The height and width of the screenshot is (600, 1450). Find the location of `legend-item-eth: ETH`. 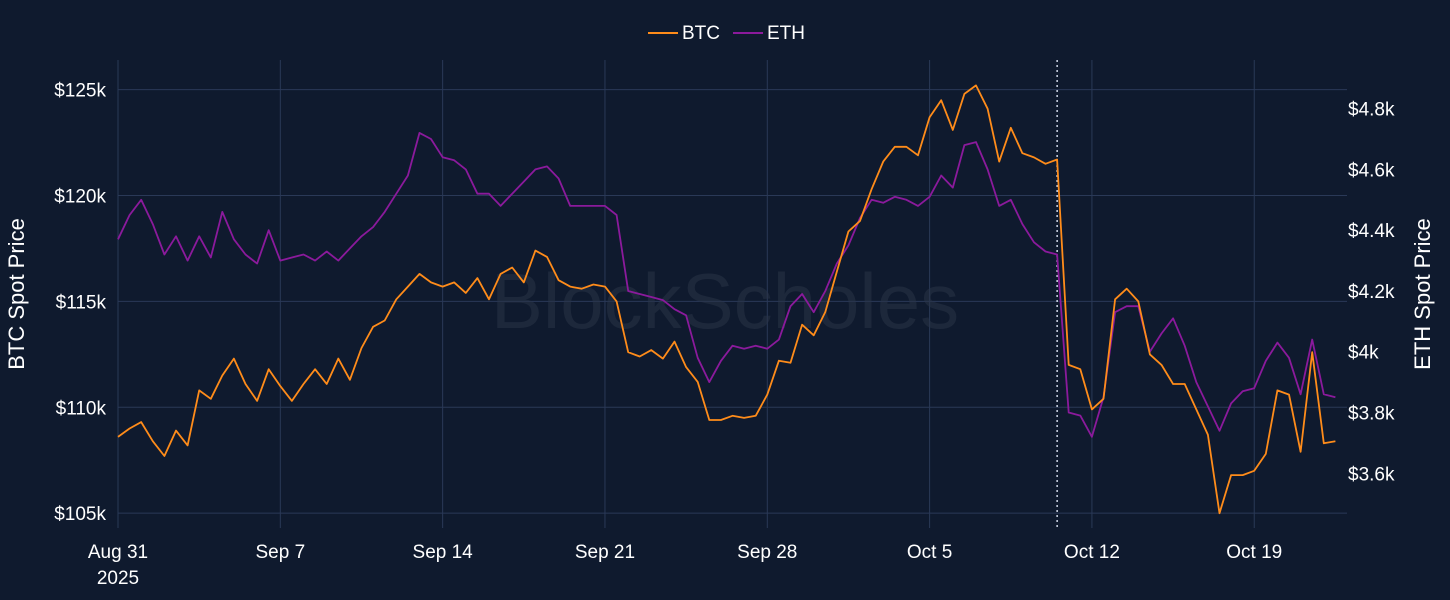

legend-item-eth: ETH is located at coordinates (769, 33).